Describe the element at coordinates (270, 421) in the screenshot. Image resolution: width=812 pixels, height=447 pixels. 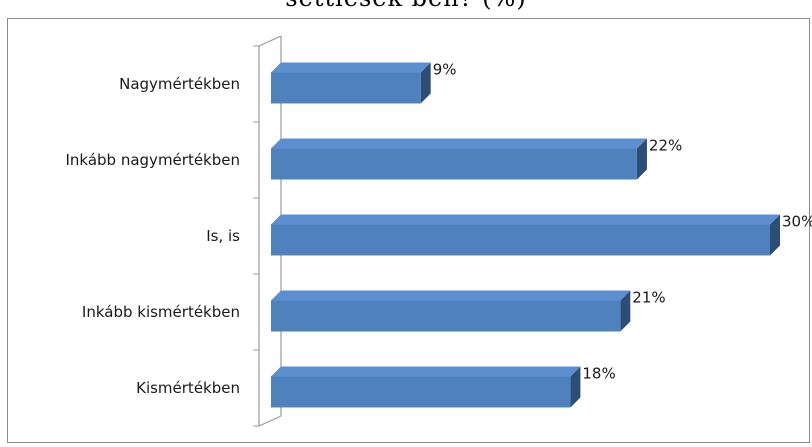
I see `axis-wall-bottom` at that location.